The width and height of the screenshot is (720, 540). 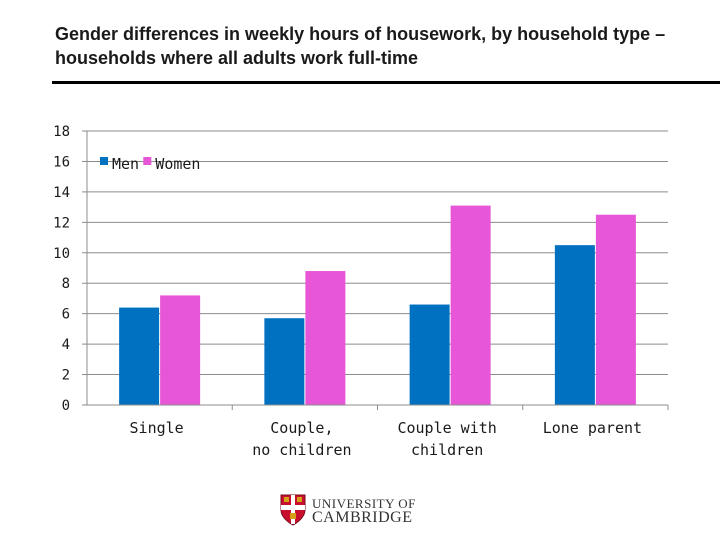 What do you see at coordinates (104, 161) in the screenshot?
I see `legend-swatch-men` at bounding box center [104, 161].